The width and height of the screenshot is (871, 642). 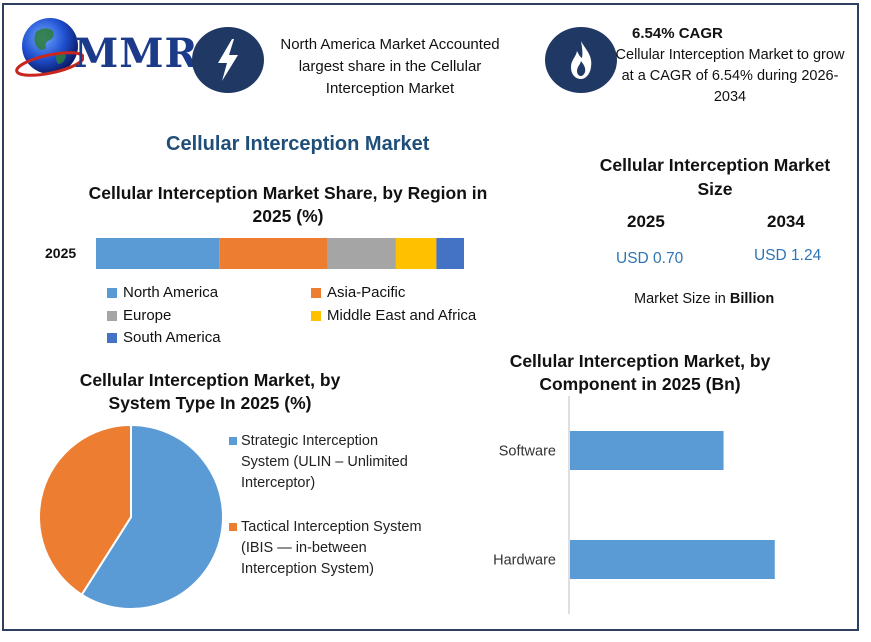 I want to click on system-type-pie, so click(x=131, y=516).